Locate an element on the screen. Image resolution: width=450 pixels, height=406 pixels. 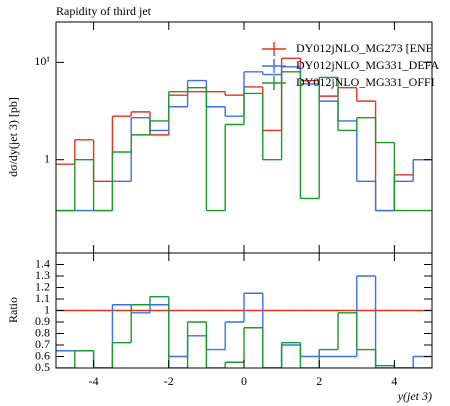
x-tick-label: 4 is located at coordinates (394, 381).